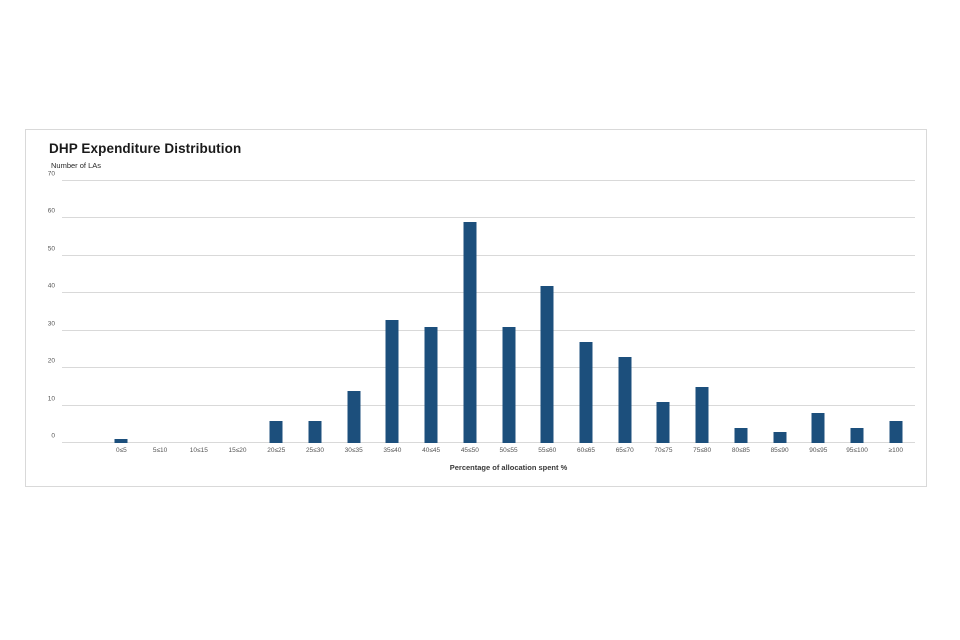  Describe the element at coordinates (508, 467) in the screenshot. I see `x-axis-title: Percentage of allocation spent %` at that location.